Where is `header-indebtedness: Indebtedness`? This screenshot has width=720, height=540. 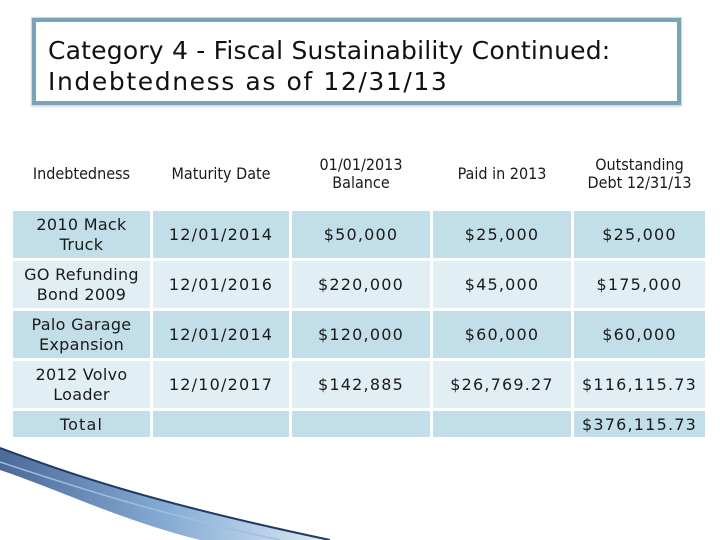 header-indebtedness: Indebtedness is located at coordinates (81, 173).